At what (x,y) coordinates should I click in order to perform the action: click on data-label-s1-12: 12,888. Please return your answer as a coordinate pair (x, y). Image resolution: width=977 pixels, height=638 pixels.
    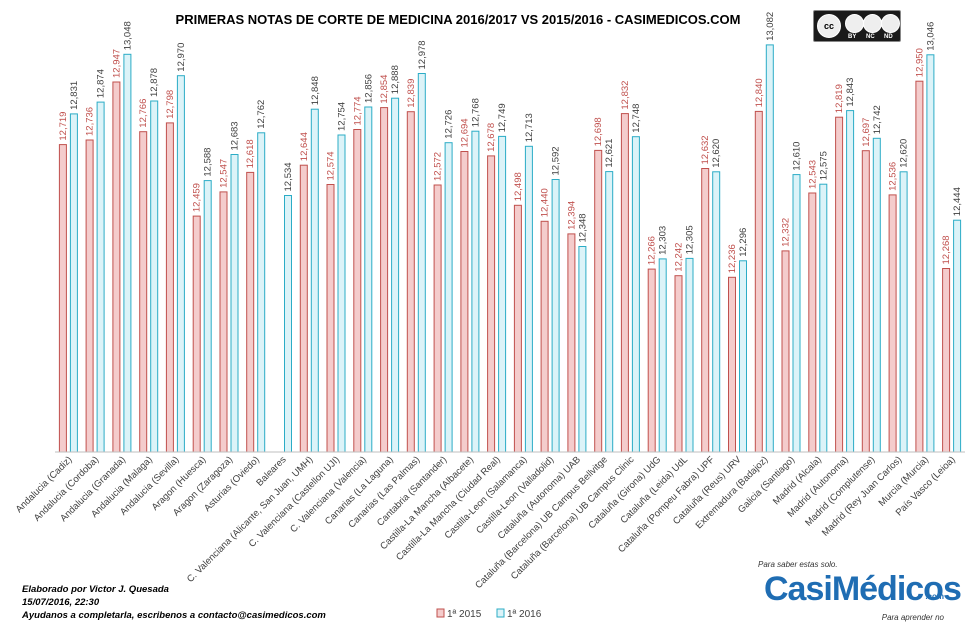
    Looking at the image, I should click on (395, 79).